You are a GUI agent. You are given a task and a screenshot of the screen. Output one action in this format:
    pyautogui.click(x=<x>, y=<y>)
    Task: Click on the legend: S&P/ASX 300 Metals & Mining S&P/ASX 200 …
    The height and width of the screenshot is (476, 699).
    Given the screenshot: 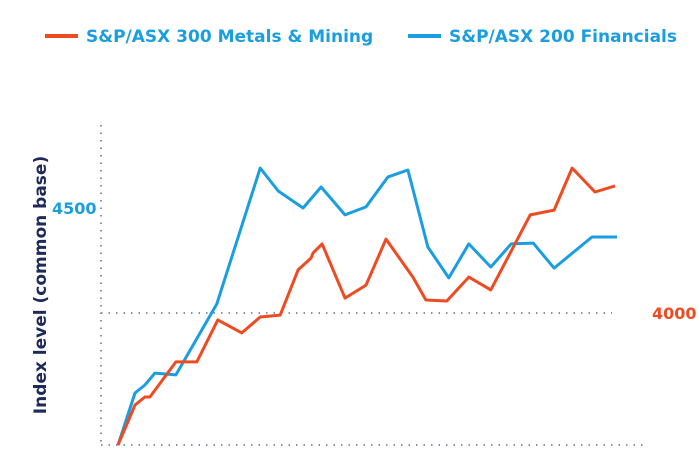 What is the action you would take?
    pyautogui.click(x=361, y=37)
    